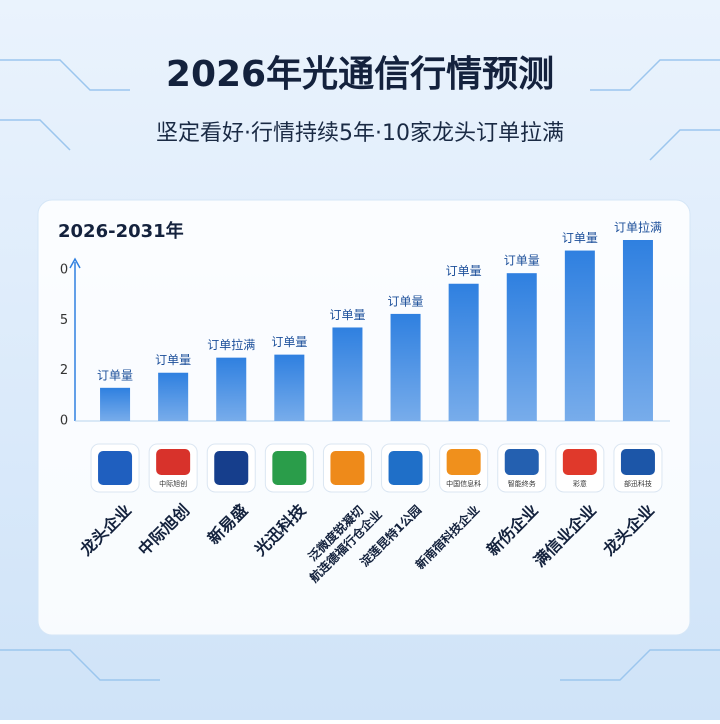  What do you see at coordinates (638, 483) in the screenshot?
I see `logo-text: 部迅科技` at bounding box center [638, 483].